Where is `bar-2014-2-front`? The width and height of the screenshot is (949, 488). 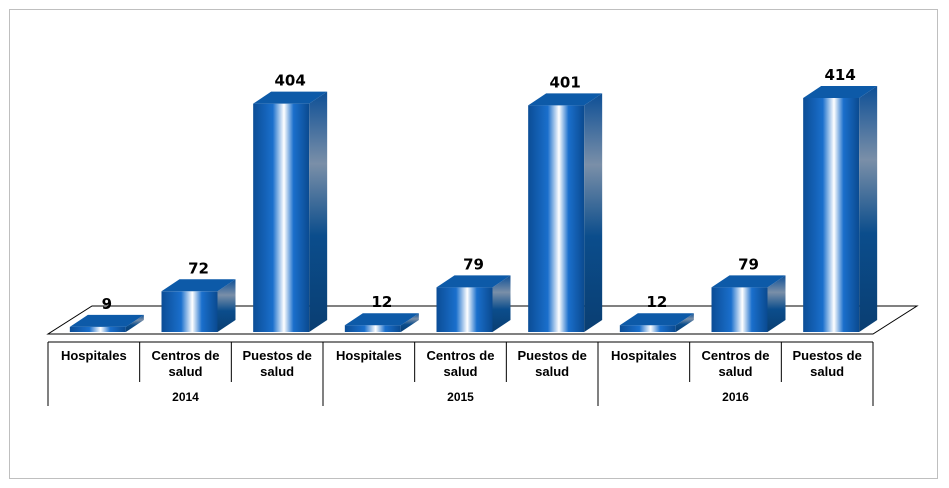 bar-2014-2-front is located at coordinates (281, 217).